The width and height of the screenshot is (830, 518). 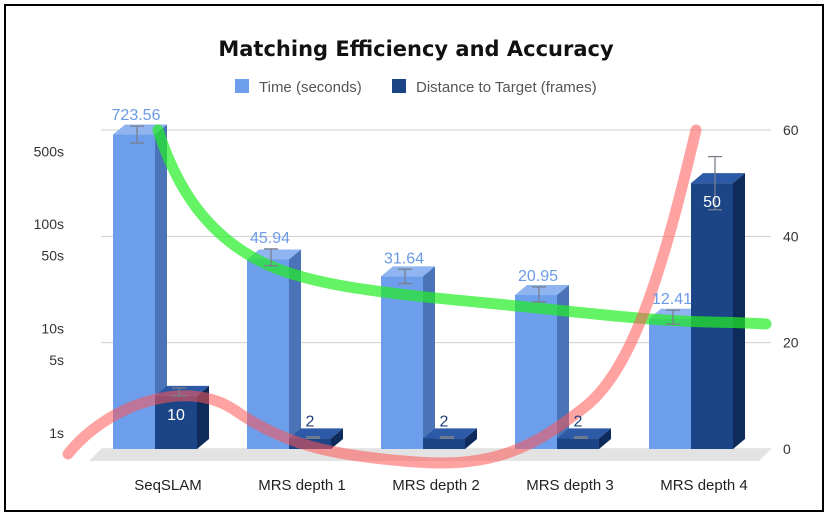 What do you see at coordinates (302, 485) in the screenshot?
I see `category-label: MRS depth 1` at bounding box center [302, 485].